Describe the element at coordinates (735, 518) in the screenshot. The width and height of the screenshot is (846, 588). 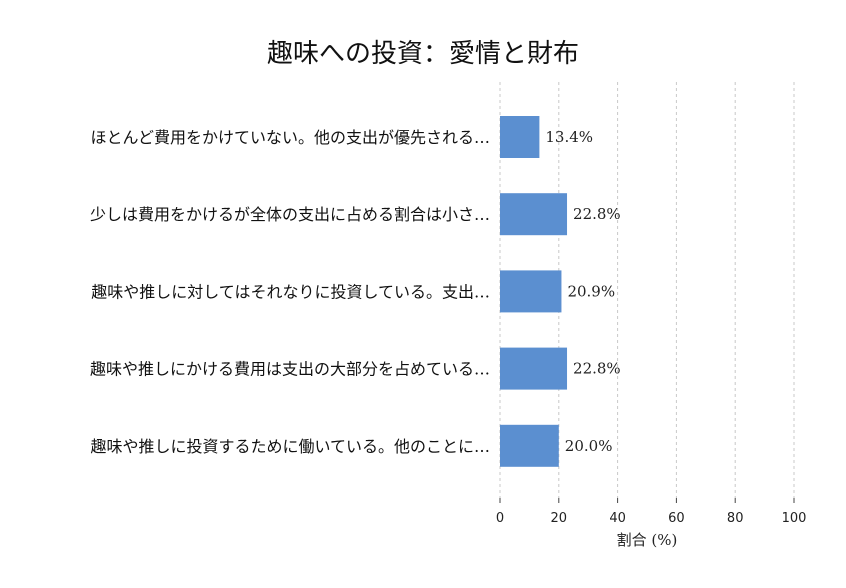
I see `x-tick-label: 80` at that location.